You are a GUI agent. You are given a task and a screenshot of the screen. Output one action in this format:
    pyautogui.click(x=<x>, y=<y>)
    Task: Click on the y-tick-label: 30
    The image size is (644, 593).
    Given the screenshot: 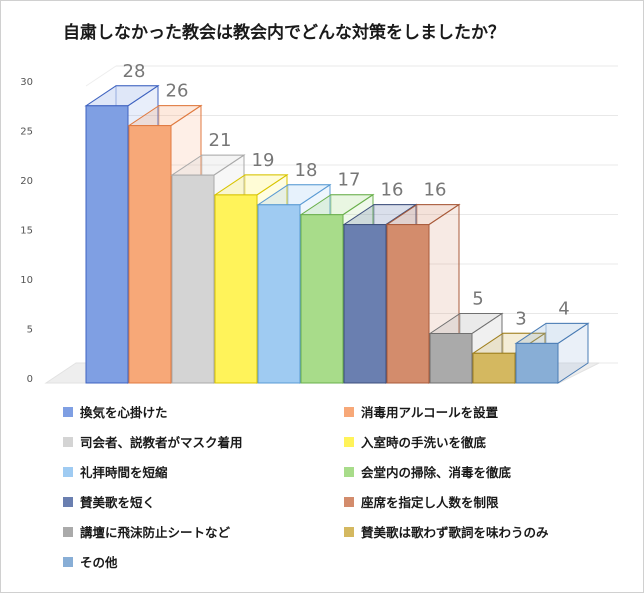 What is the action you would take?
    pyautogui.click(x=26, y=82)
    